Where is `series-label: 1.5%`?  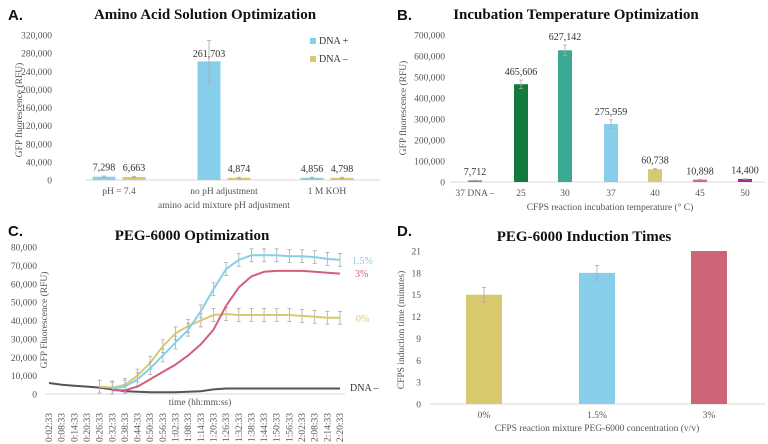 series-label: 1.5% is located at coordinates (362, 261).